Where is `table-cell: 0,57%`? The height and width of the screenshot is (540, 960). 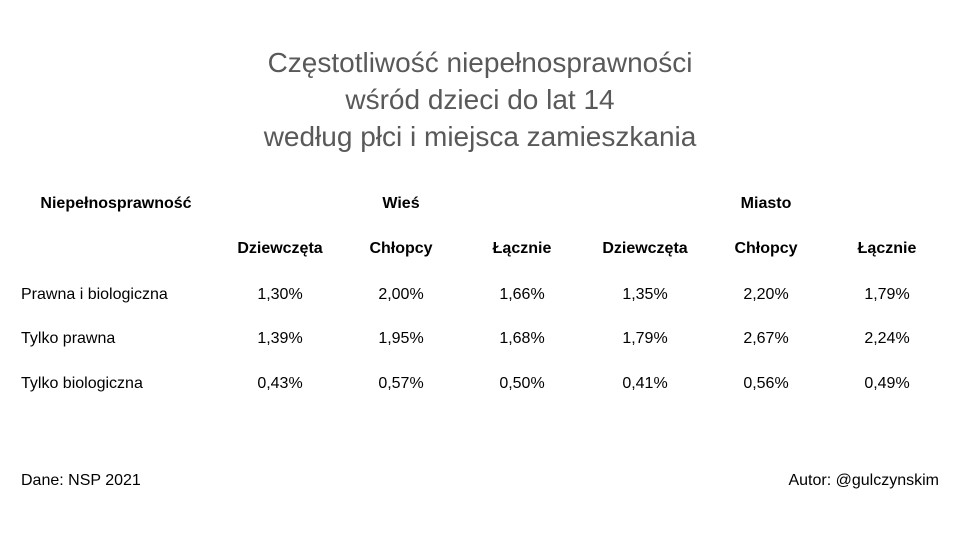
table-cell: 0,57% is located at coordinates (401, 383).